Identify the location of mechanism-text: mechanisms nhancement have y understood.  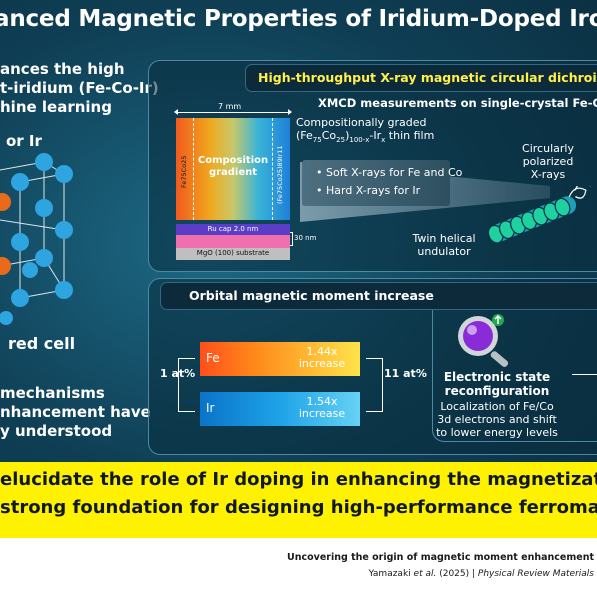
(75, 412).